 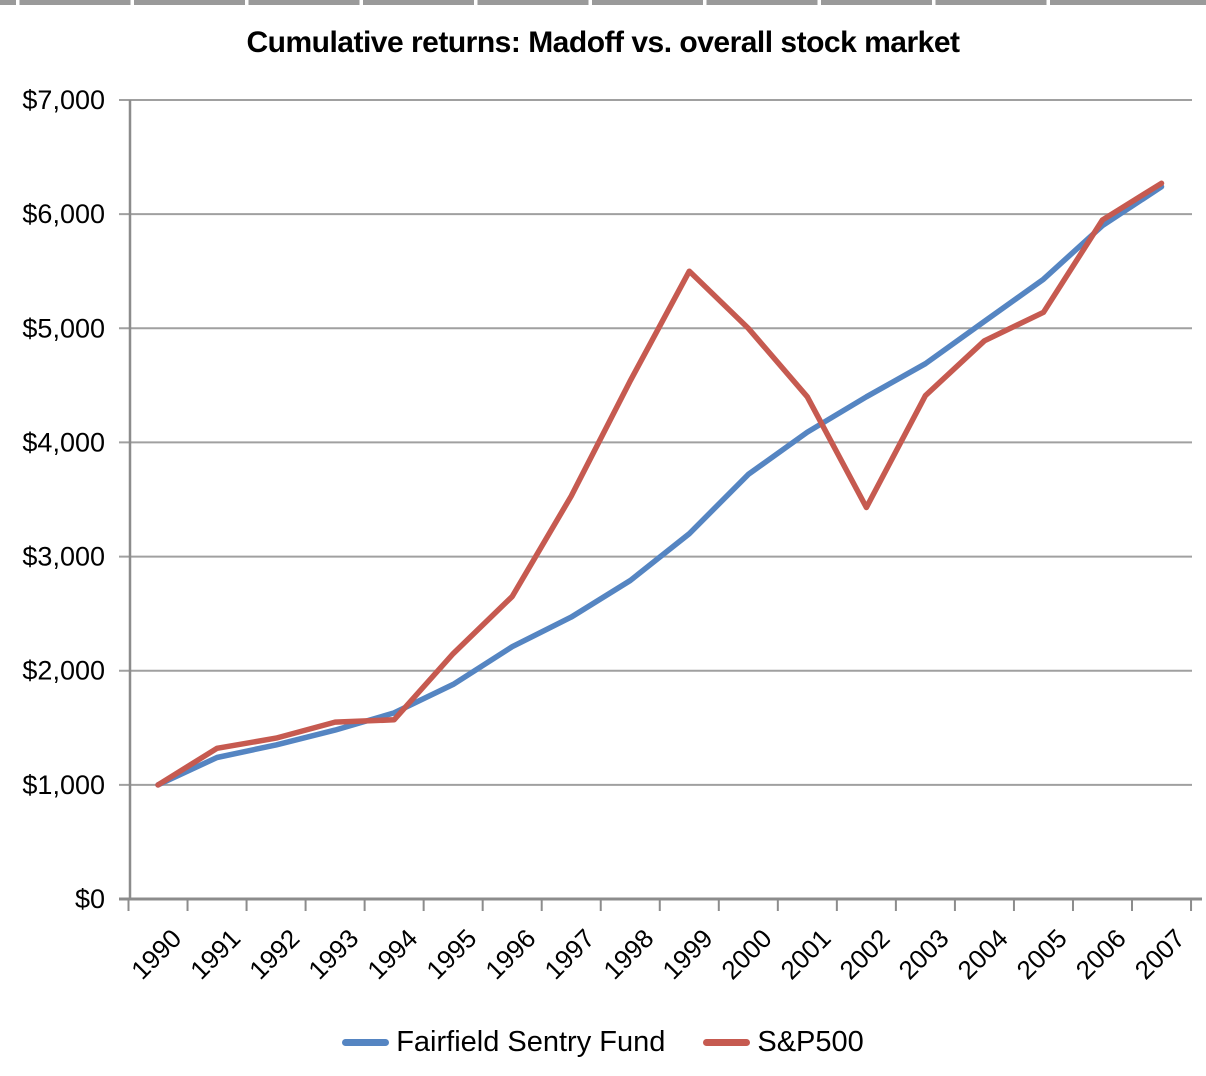 I want to click on y-tick-label: $3,000, so click(x=63, y=557).